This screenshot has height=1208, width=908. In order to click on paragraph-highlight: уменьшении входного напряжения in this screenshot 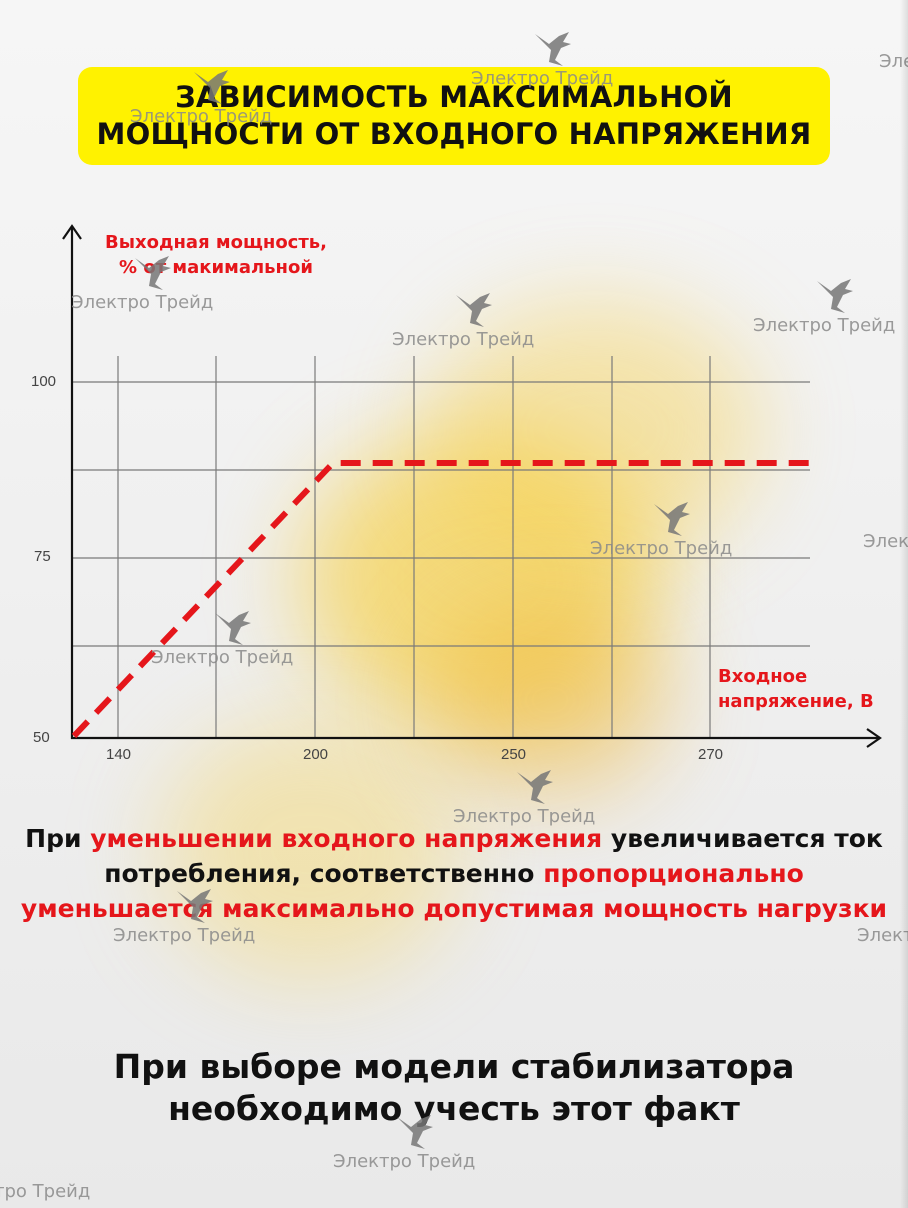, I will do `click(346, 838)`.